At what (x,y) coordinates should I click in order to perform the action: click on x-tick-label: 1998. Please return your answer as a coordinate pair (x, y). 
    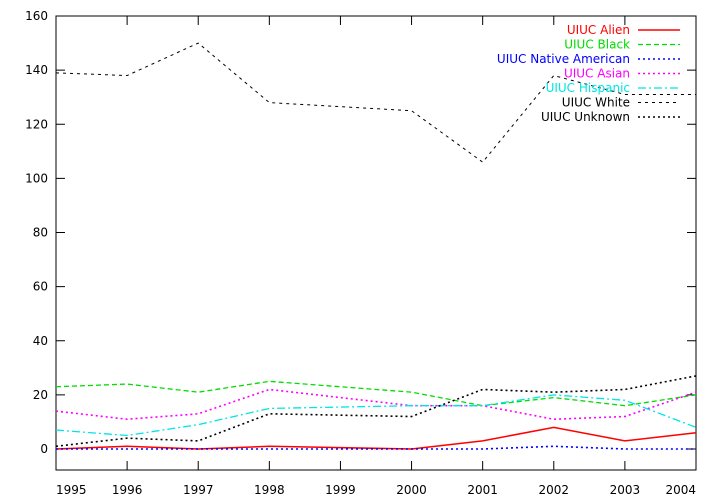
    Looking at the image, I should click on (269, 490).